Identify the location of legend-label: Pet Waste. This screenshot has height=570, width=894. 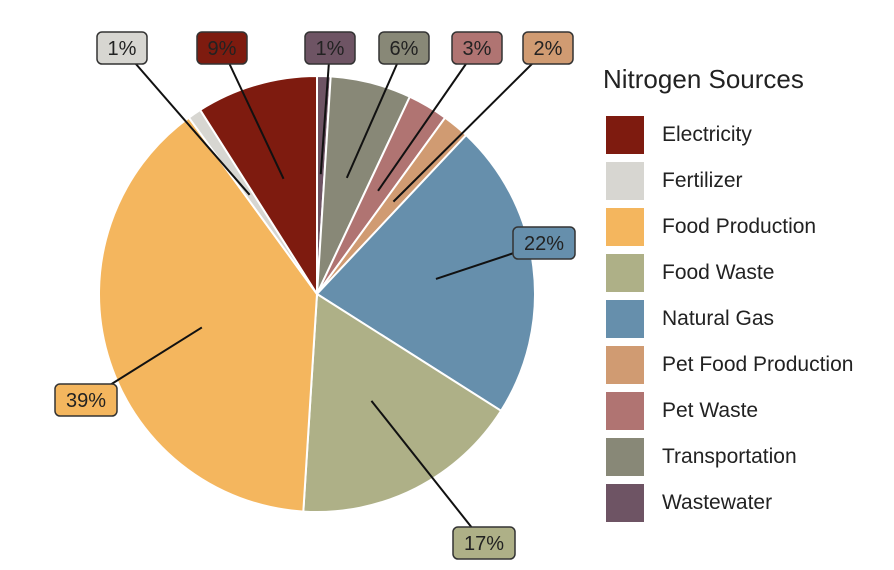
(710, 410).